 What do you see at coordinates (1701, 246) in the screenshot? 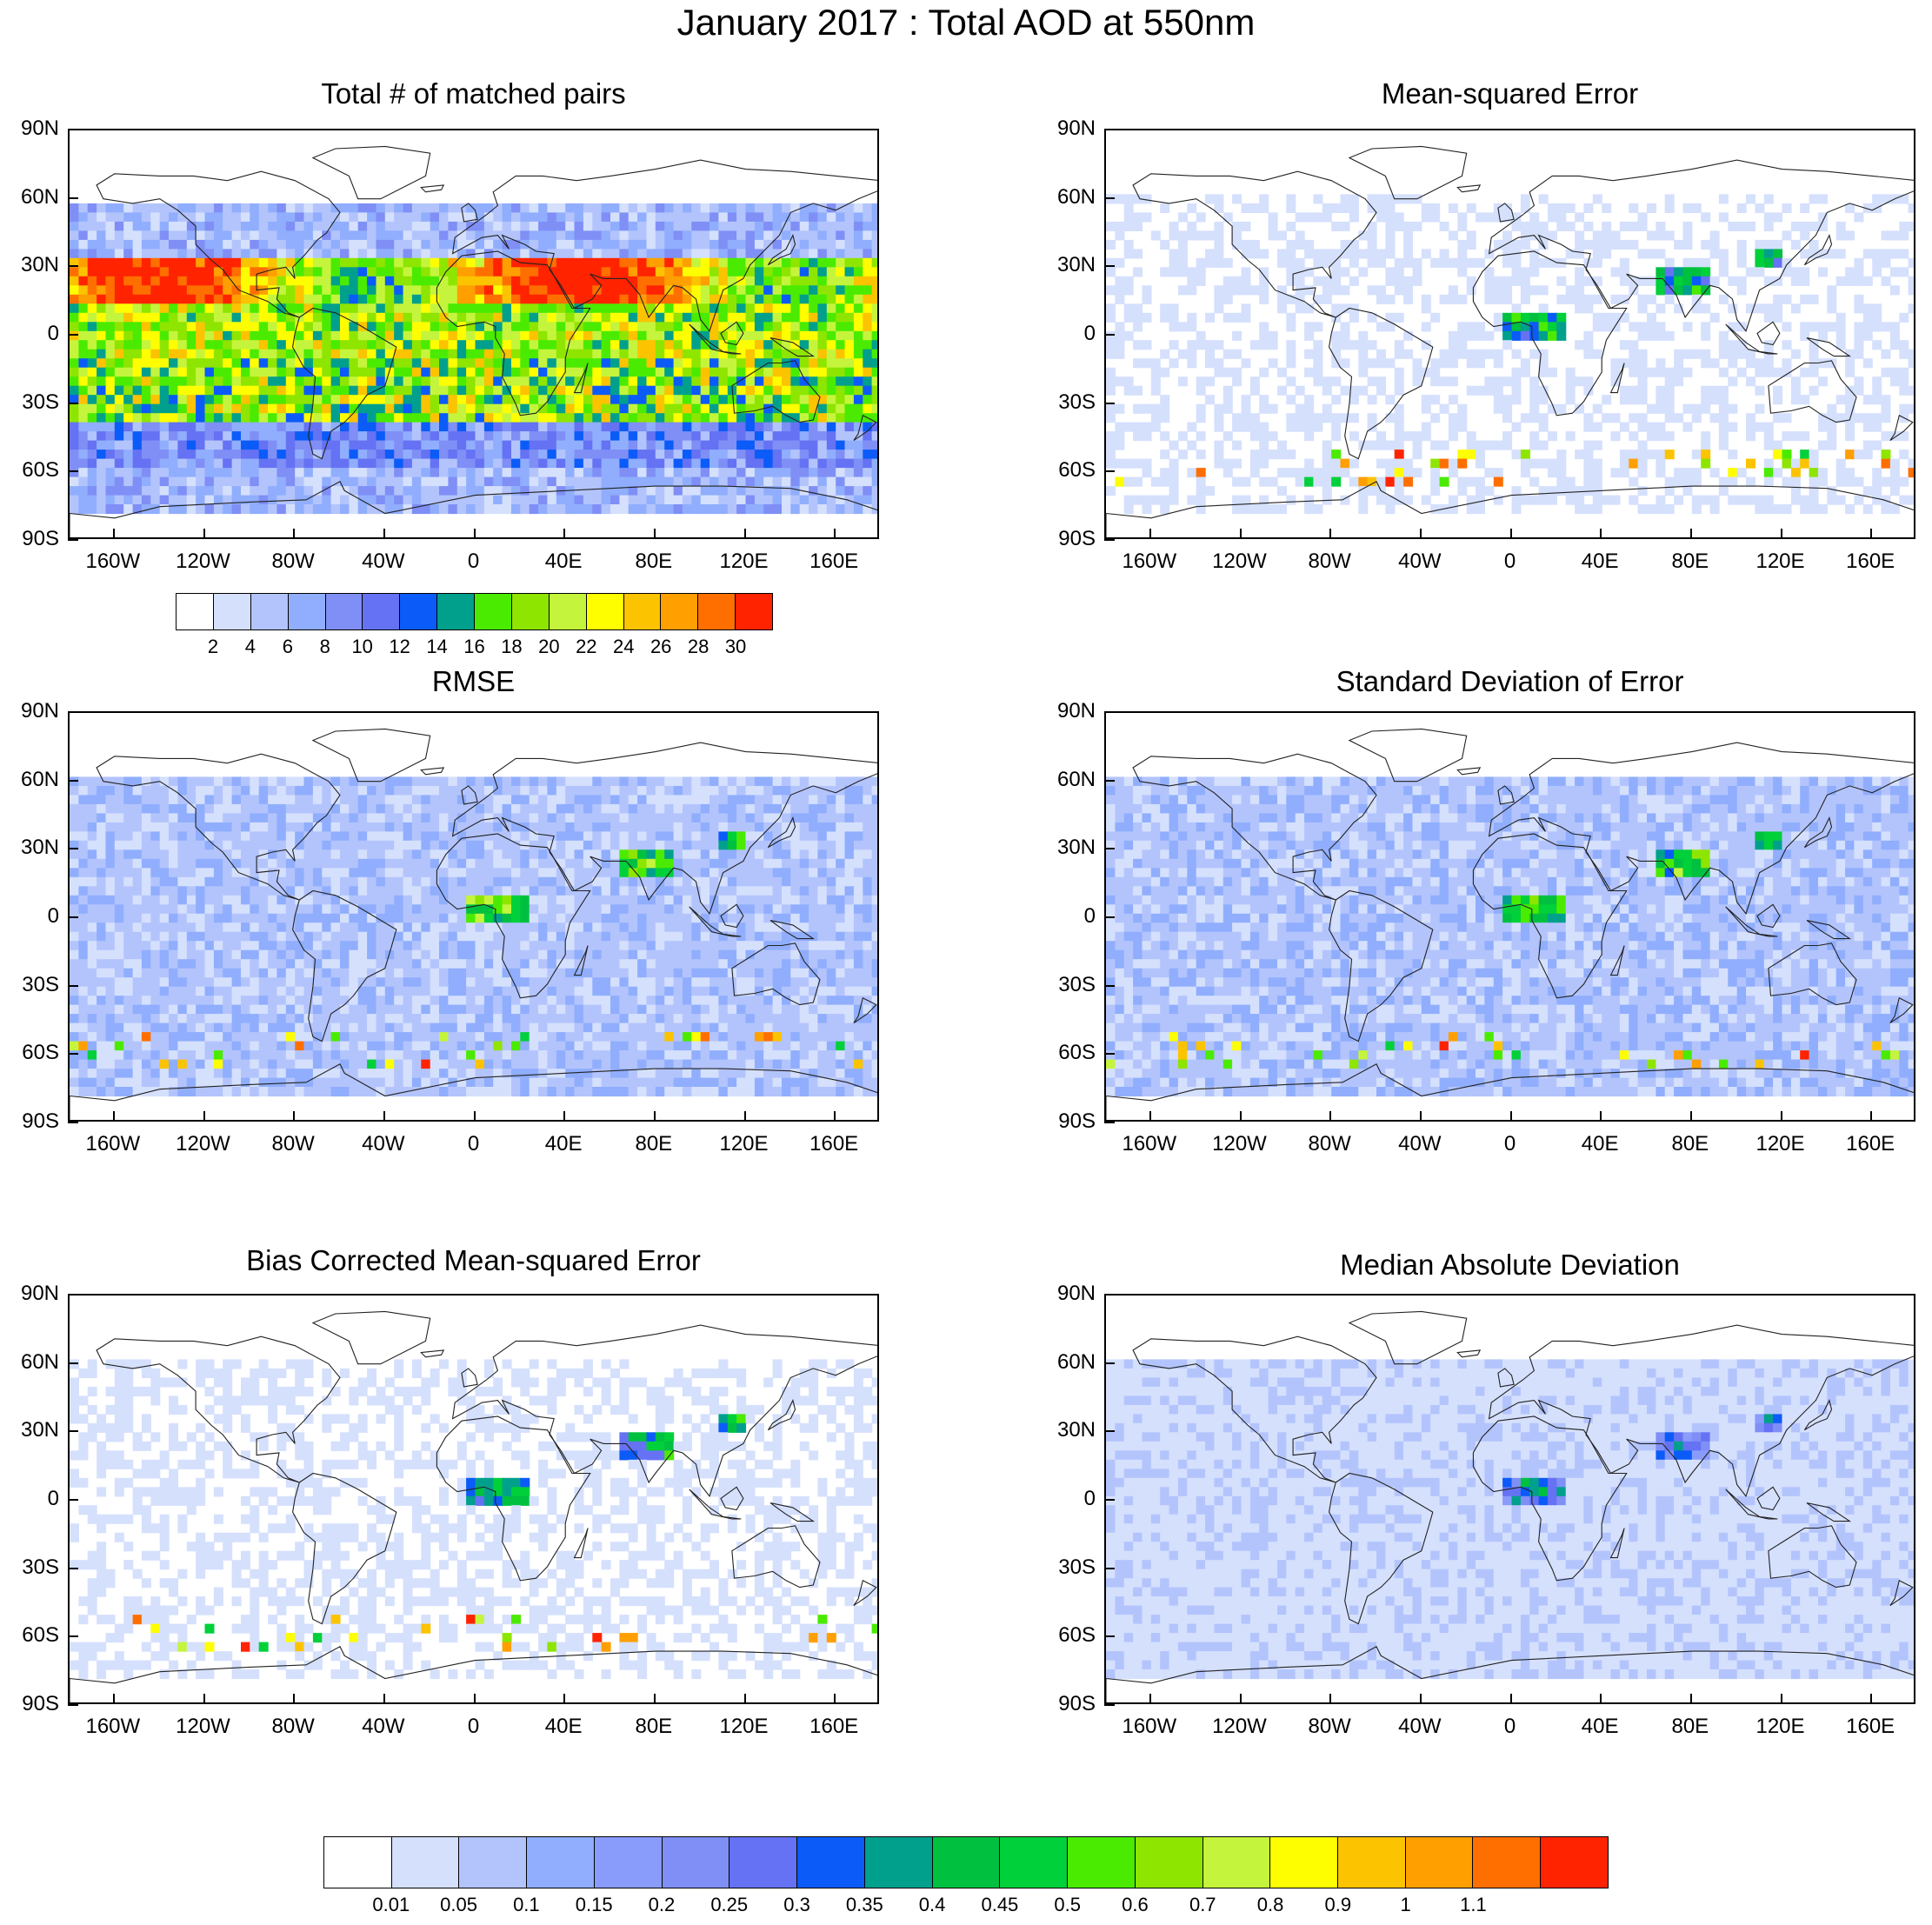
I see `coastline-eurasia` at bounding box center [1701, 246].